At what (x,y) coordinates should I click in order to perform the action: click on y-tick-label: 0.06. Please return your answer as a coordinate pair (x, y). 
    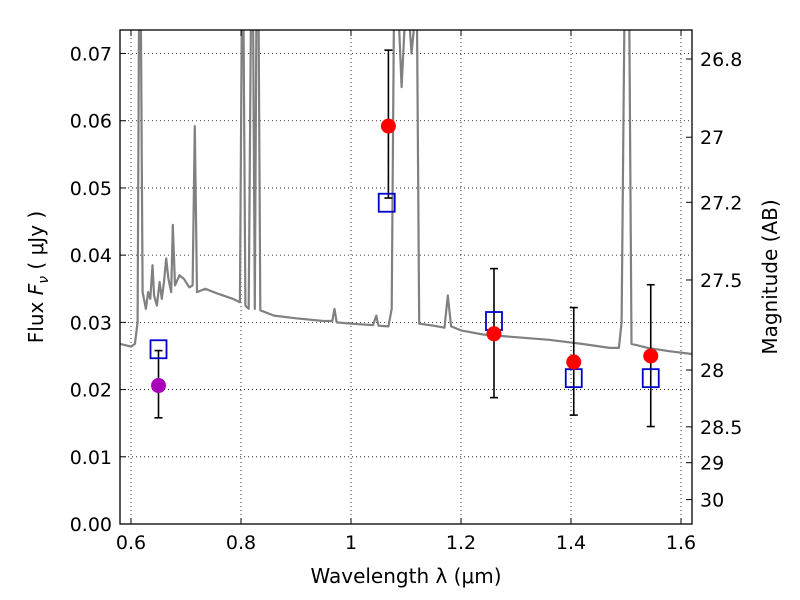
    Looking at the image, I should click on (91, 122).